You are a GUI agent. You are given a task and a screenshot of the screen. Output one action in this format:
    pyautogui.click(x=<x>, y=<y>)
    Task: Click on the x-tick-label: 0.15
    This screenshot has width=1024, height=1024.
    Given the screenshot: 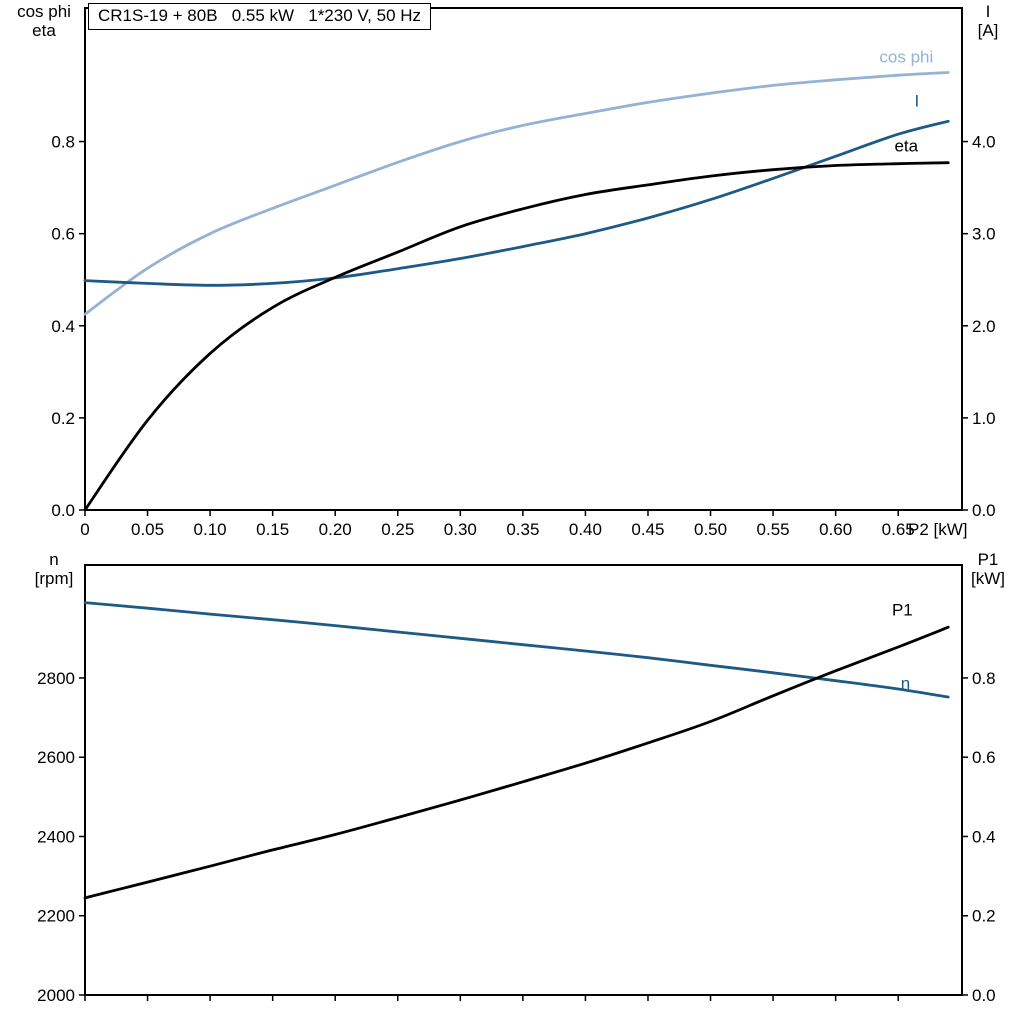 What is the action you would take?
    pyautogui.click(x=272, y=529)
    